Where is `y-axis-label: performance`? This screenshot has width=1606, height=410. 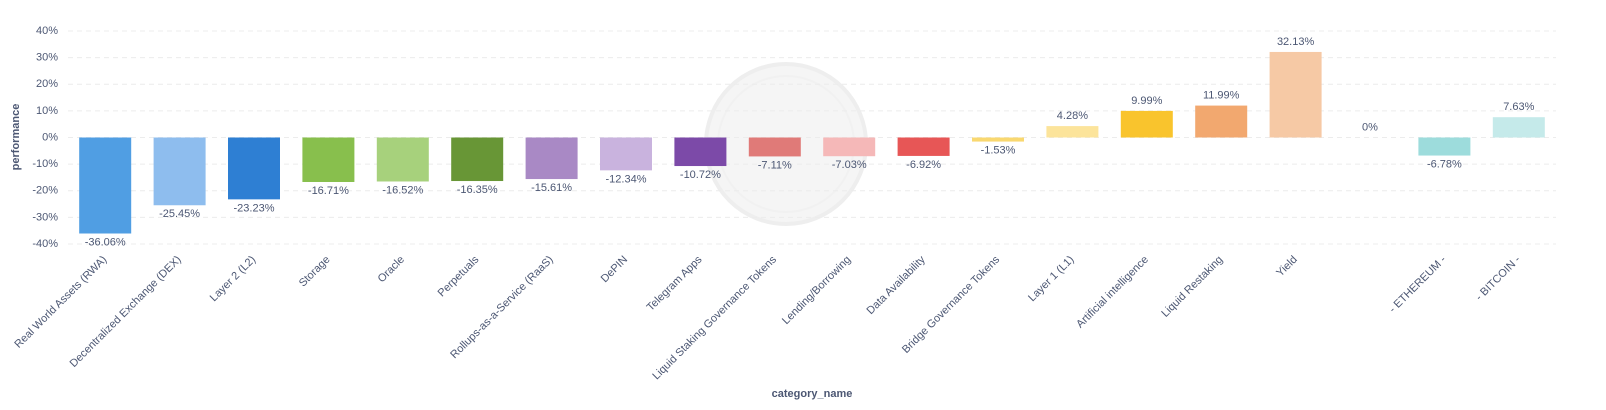 y-axis-label: performance is located at coordinates (16, 137).